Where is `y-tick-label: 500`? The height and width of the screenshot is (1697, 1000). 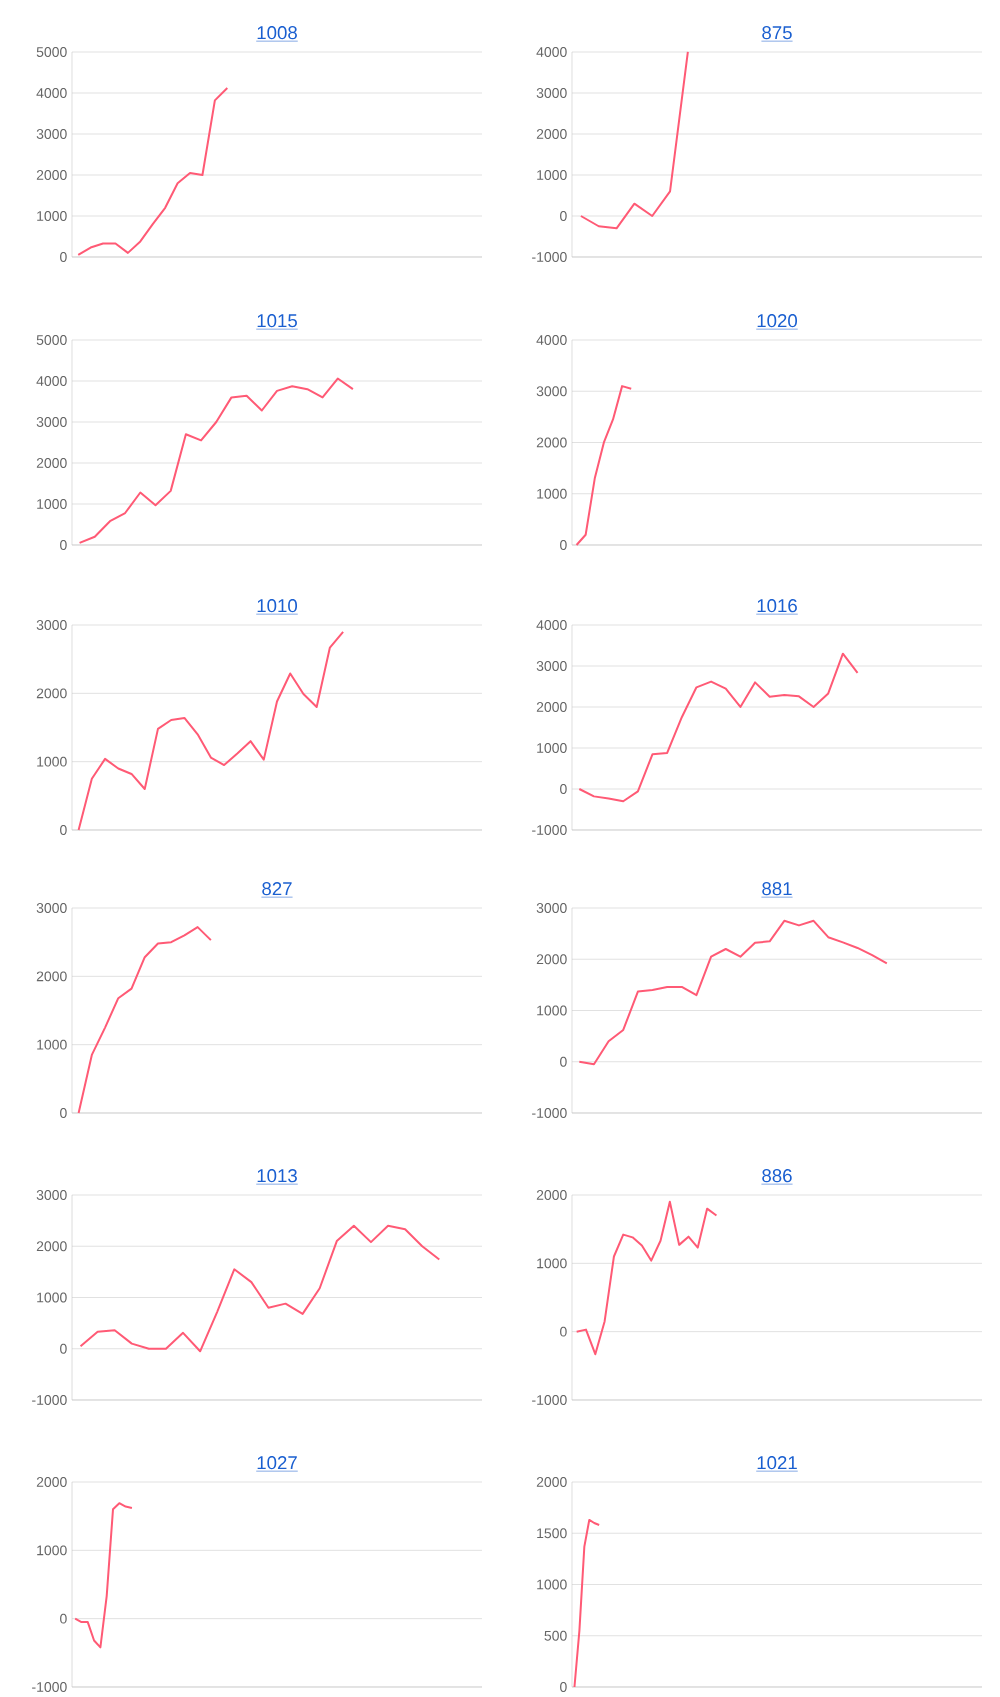
y-tick-label: 500 is located at coordinates (555, 1635).